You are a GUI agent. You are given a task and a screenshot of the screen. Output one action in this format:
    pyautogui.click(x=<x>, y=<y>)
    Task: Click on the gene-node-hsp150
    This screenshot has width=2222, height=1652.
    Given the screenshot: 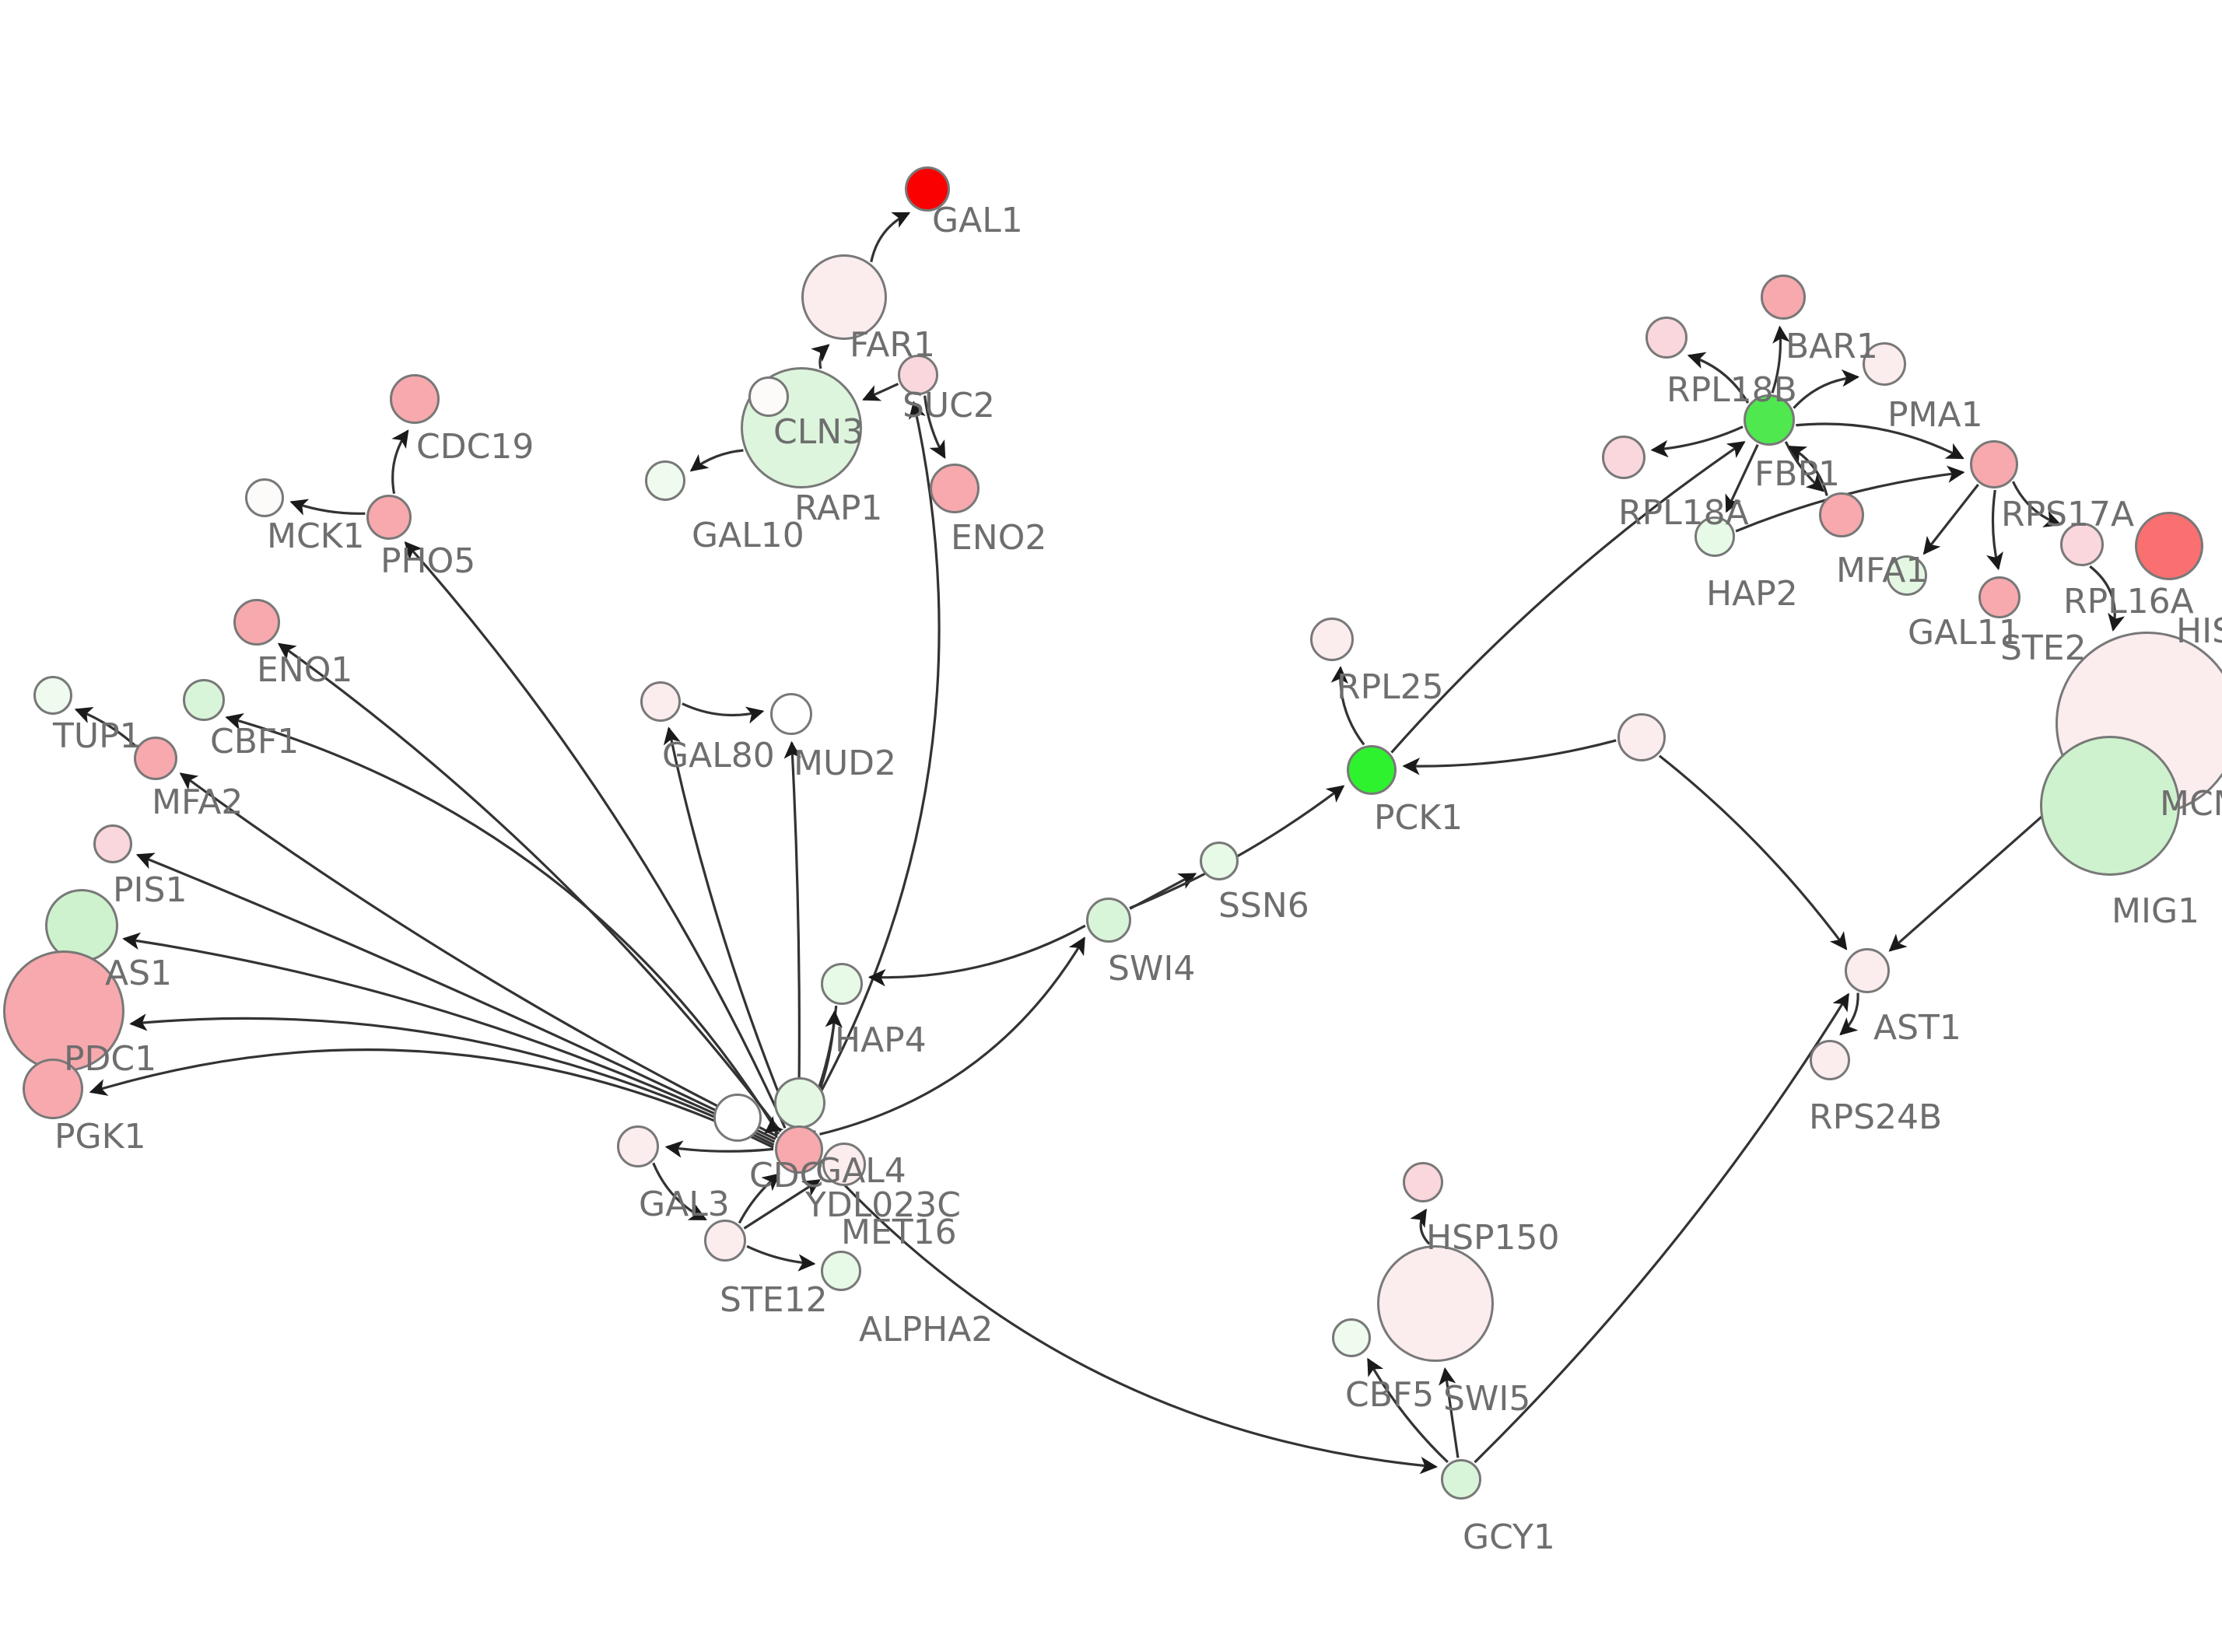 What is the action you would take?
    pyautogui.click(x=1423, y=1182)
    